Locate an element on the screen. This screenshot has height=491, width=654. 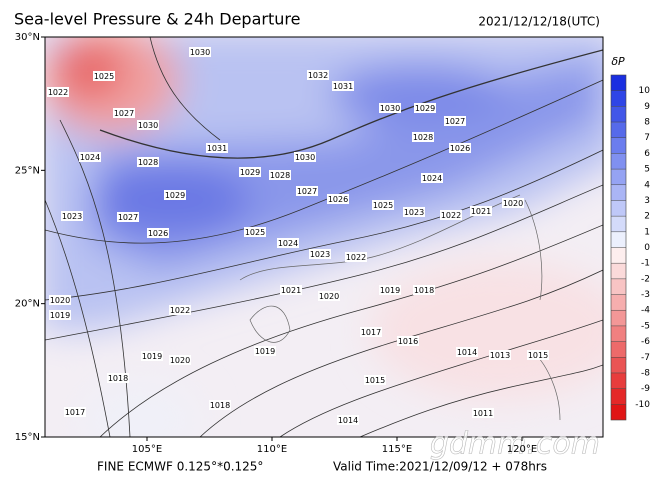
colorbar-label: -6 is located at coordinates (645, 342).